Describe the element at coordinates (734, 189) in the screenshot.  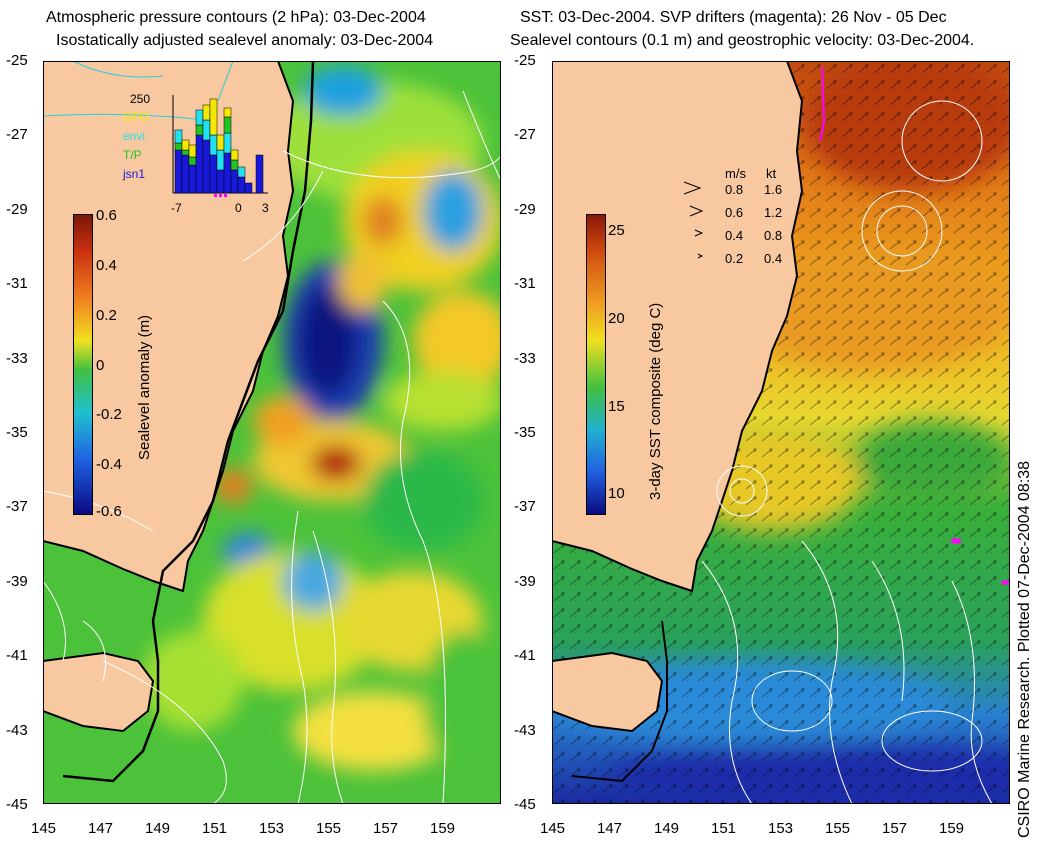
I see `velocity-legend-ms-0: 0.8` at that location.